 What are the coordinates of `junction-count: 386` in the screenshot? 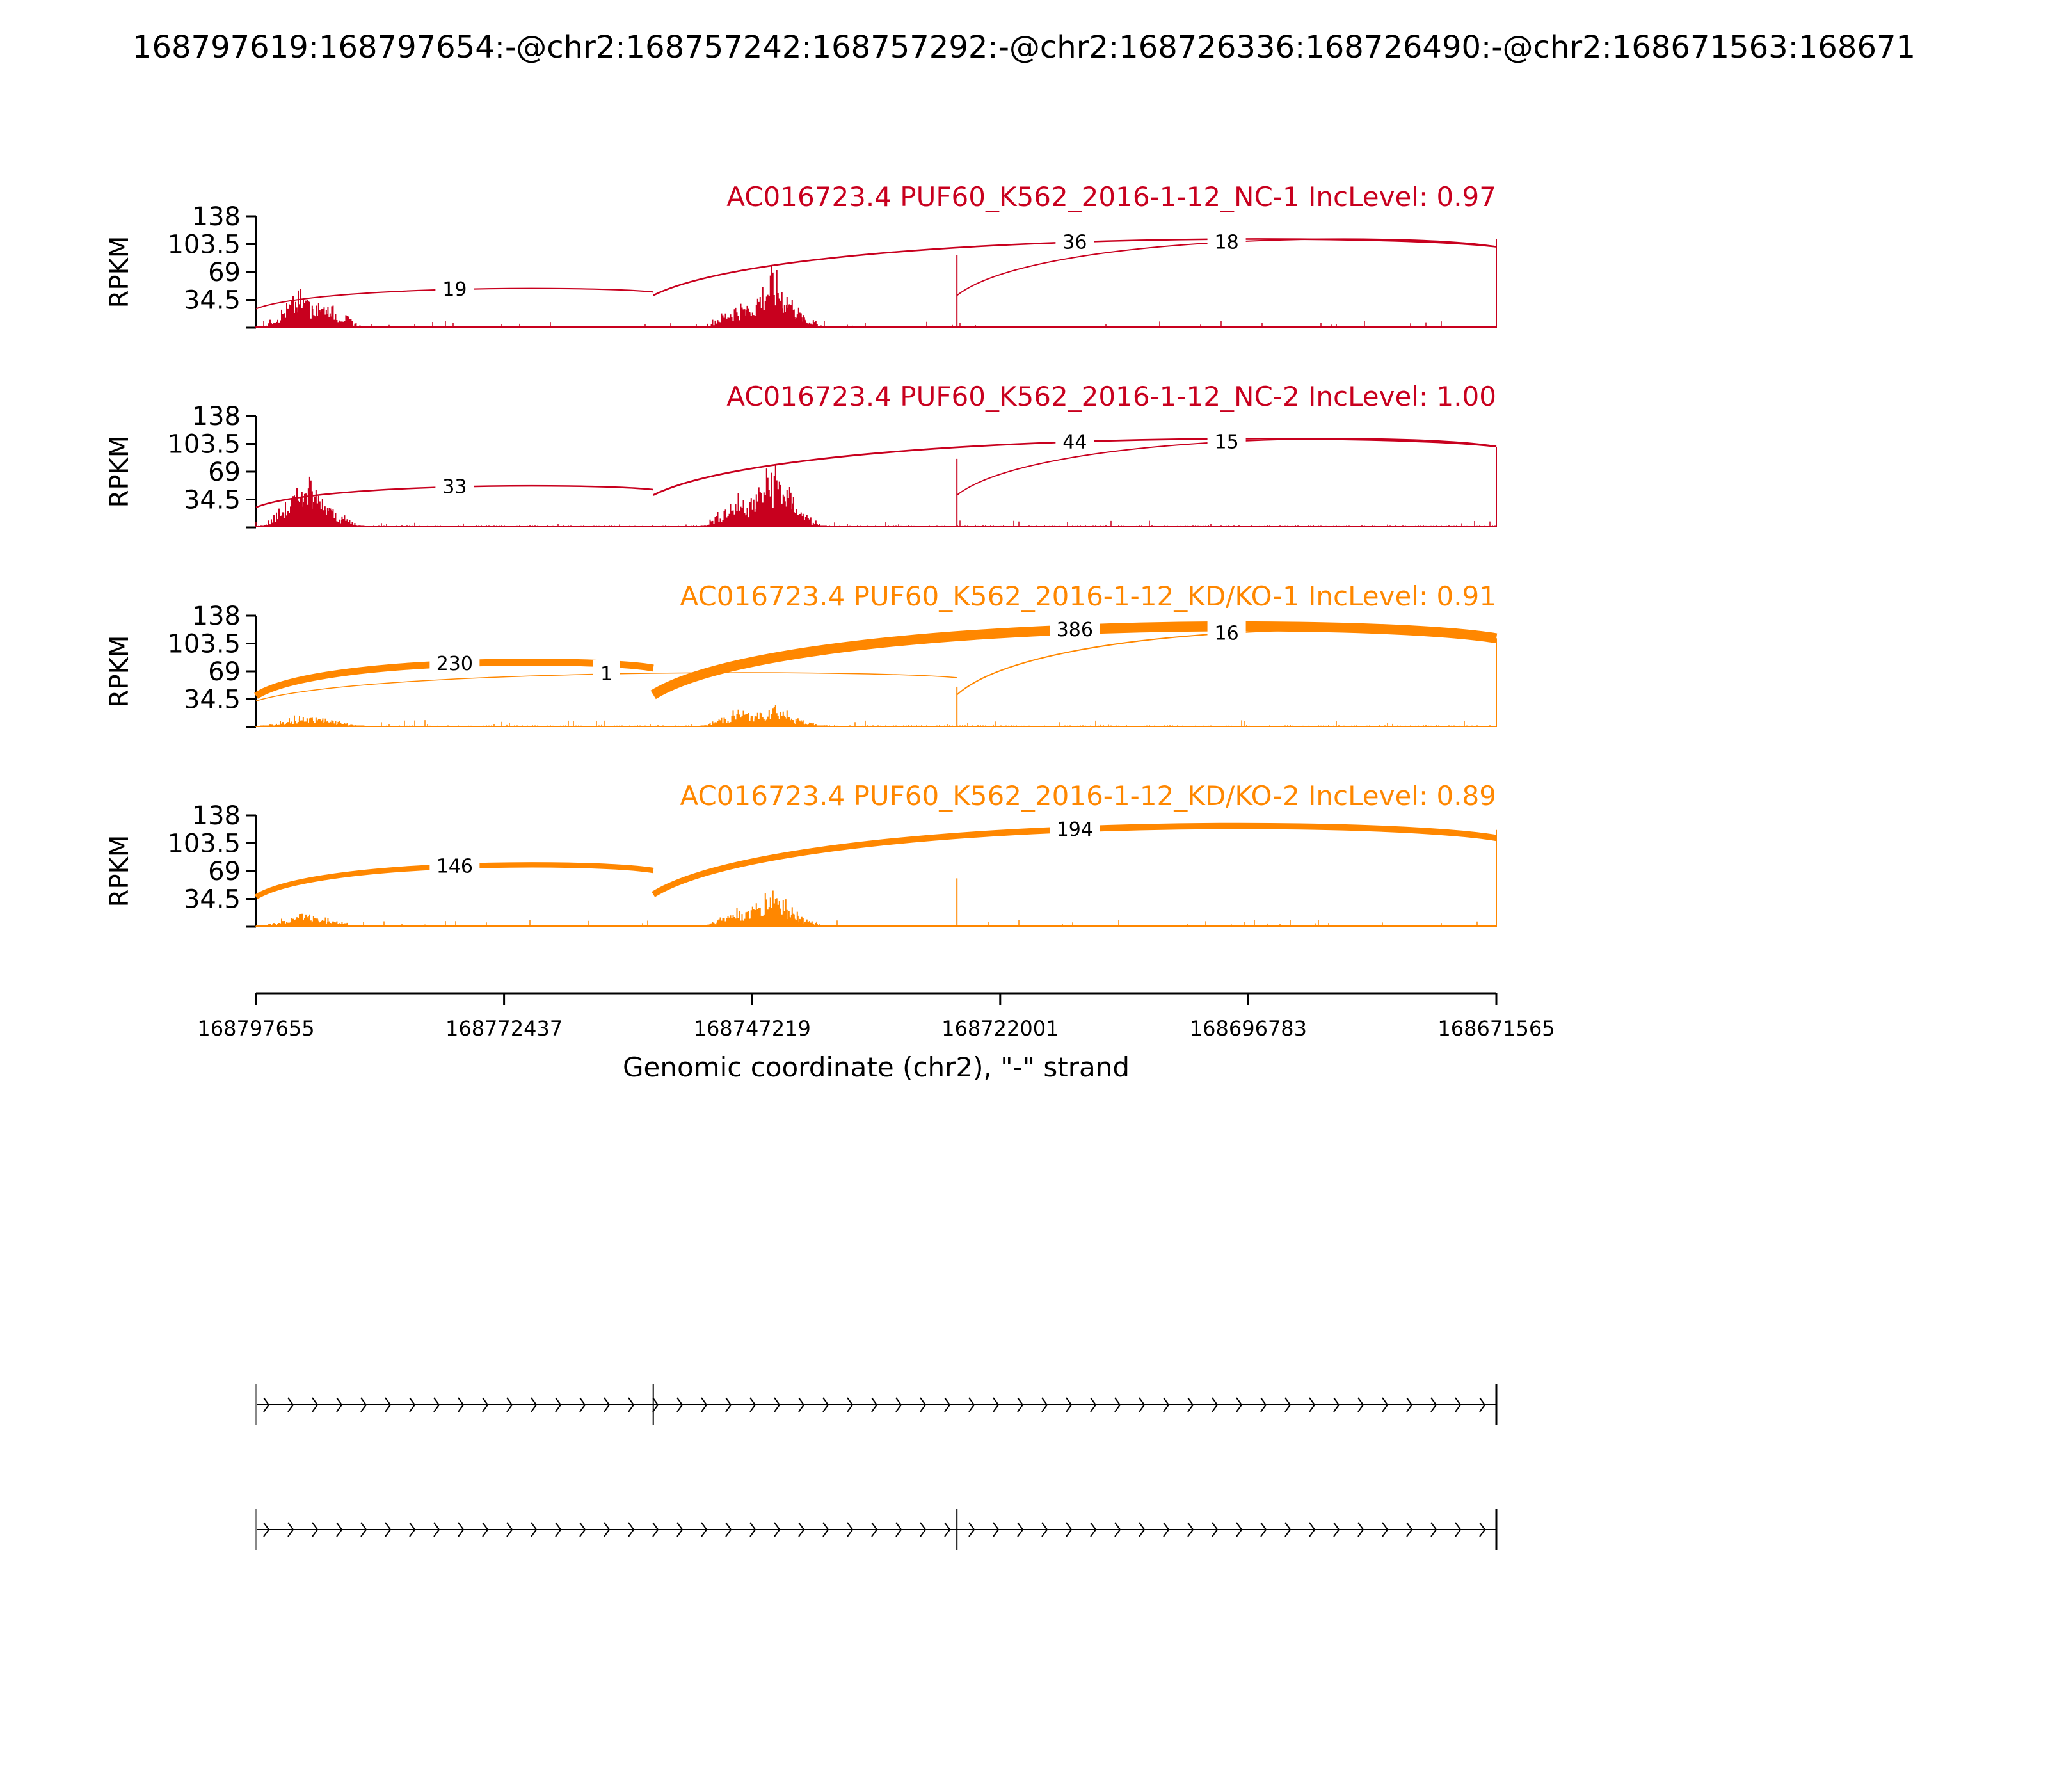 It's located at (1075, 630).